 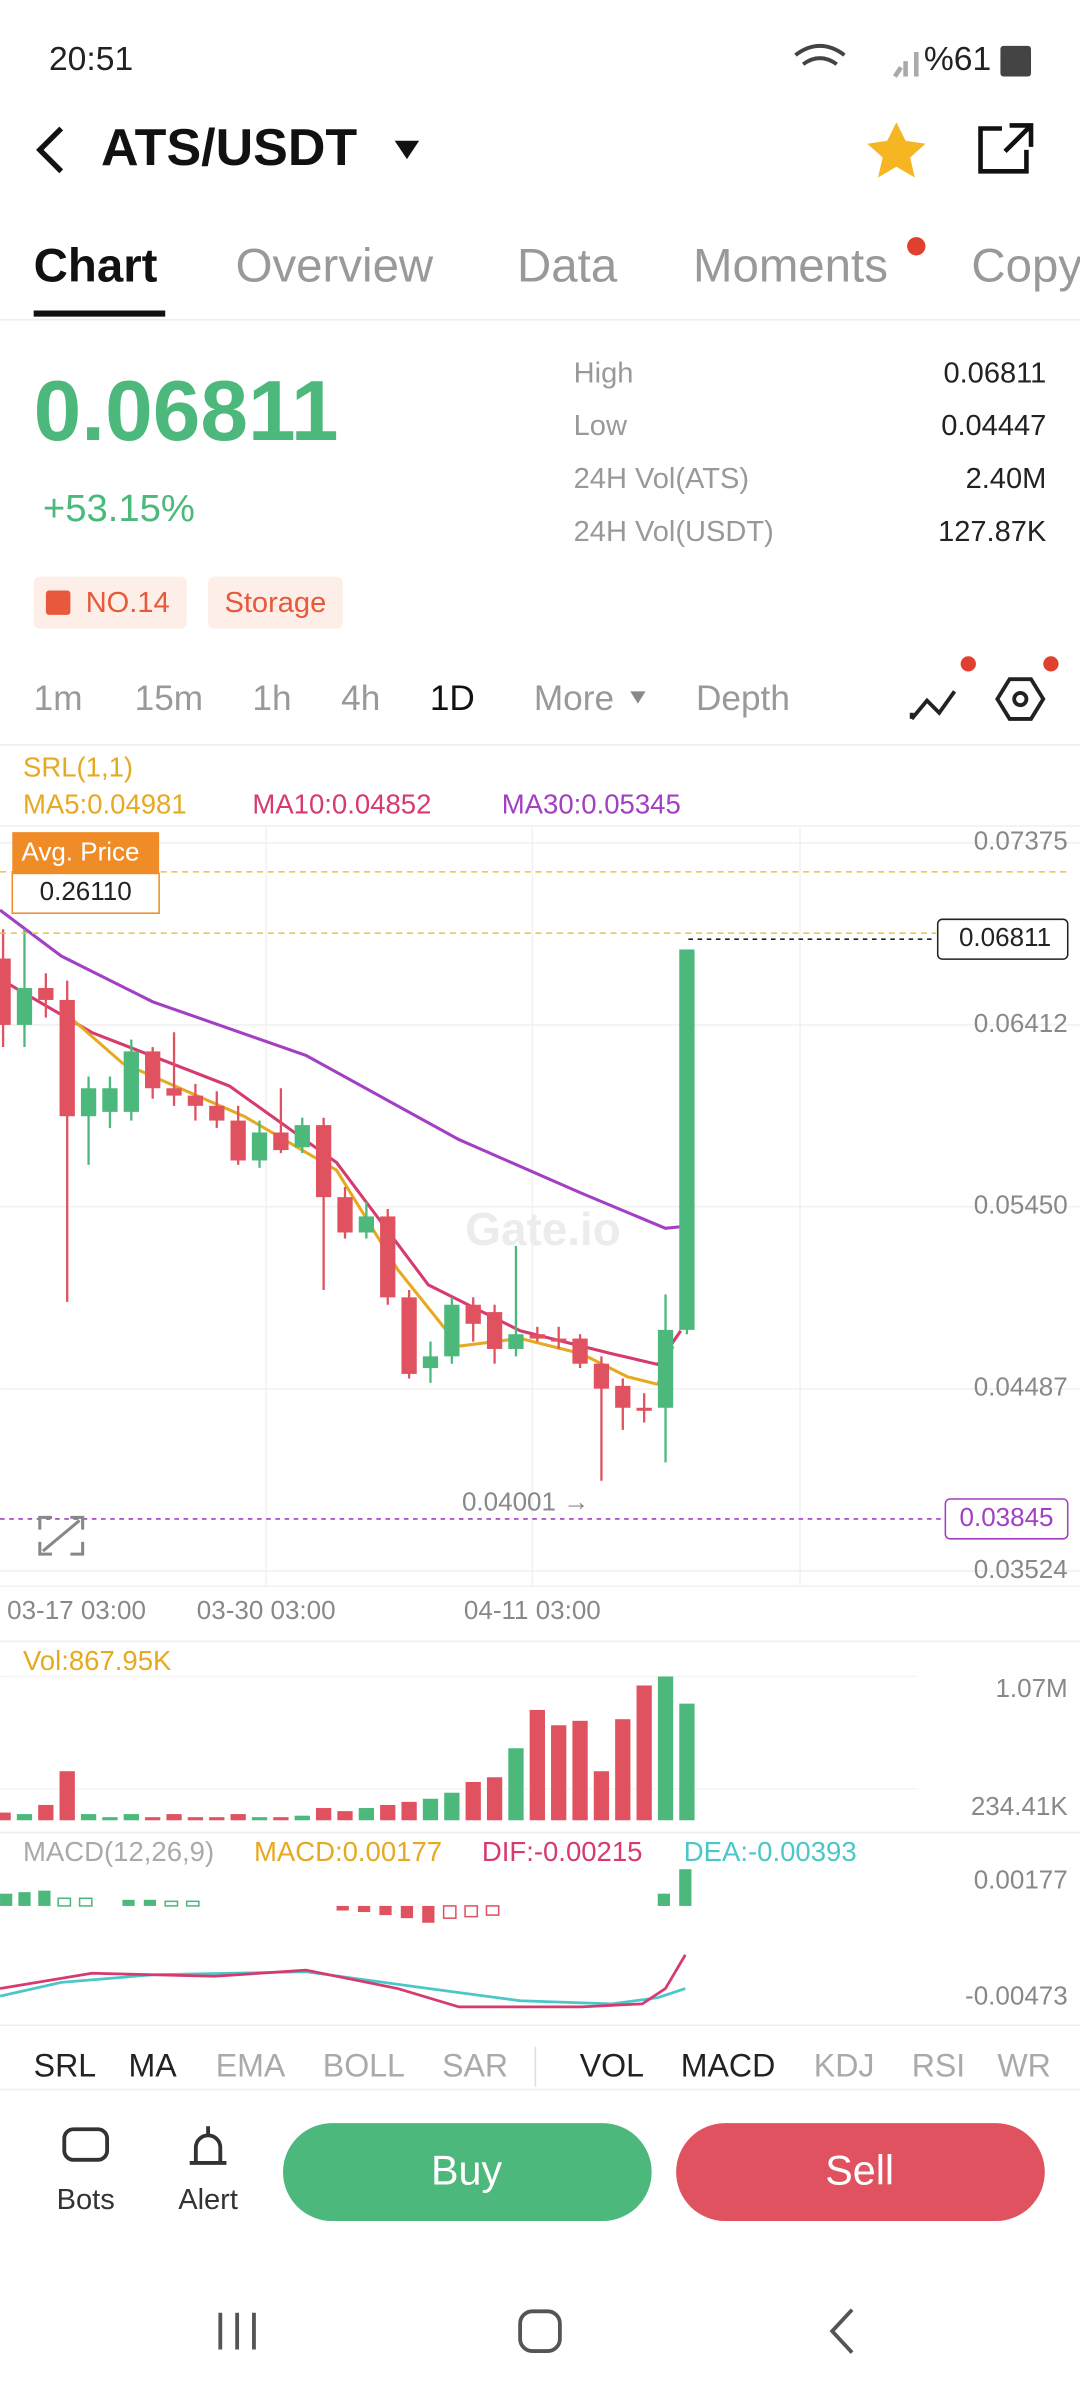 What do you see at coordinates (364, 2066) in the screenshot?
I see `indicator-tab: BOLL` at bounding box center [364, 2066].